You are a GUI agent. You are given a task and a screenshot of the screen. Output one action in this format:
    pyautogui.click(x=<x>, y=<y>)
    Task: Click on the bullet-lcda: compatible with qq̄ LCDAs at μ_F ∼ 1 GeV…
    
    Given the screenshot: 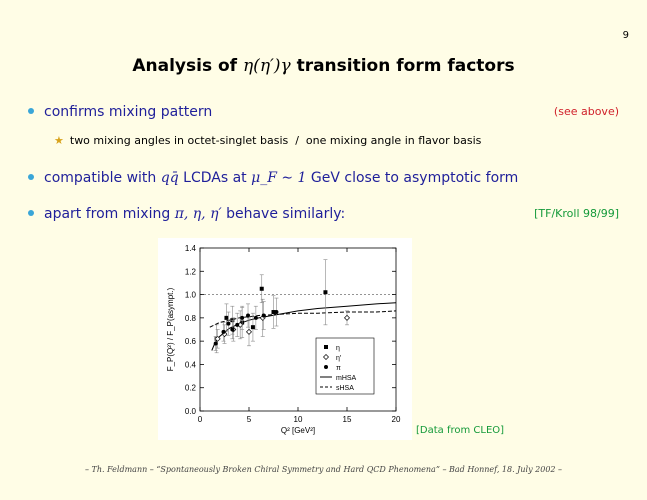 What is the action you would take?
    pyautogui.click(x=323, y=178)
    